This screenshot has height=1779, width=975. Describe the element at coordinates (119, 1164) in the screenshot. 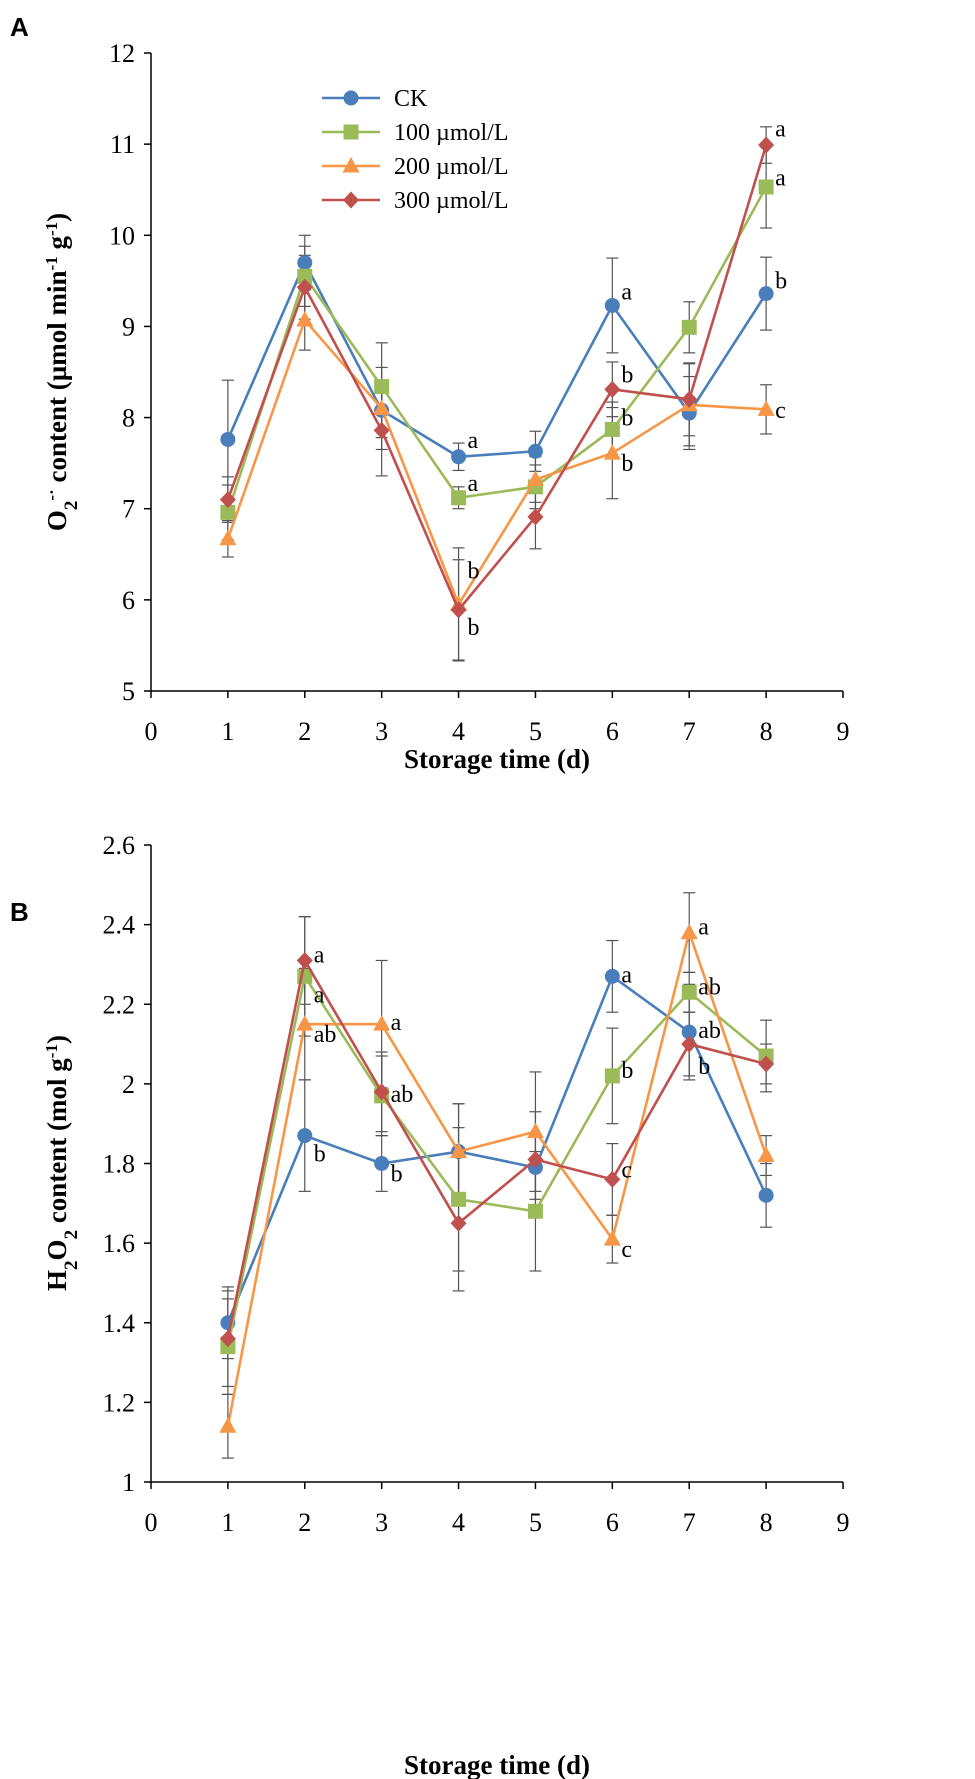

I see `y-tick-label: 1.8` at that location.